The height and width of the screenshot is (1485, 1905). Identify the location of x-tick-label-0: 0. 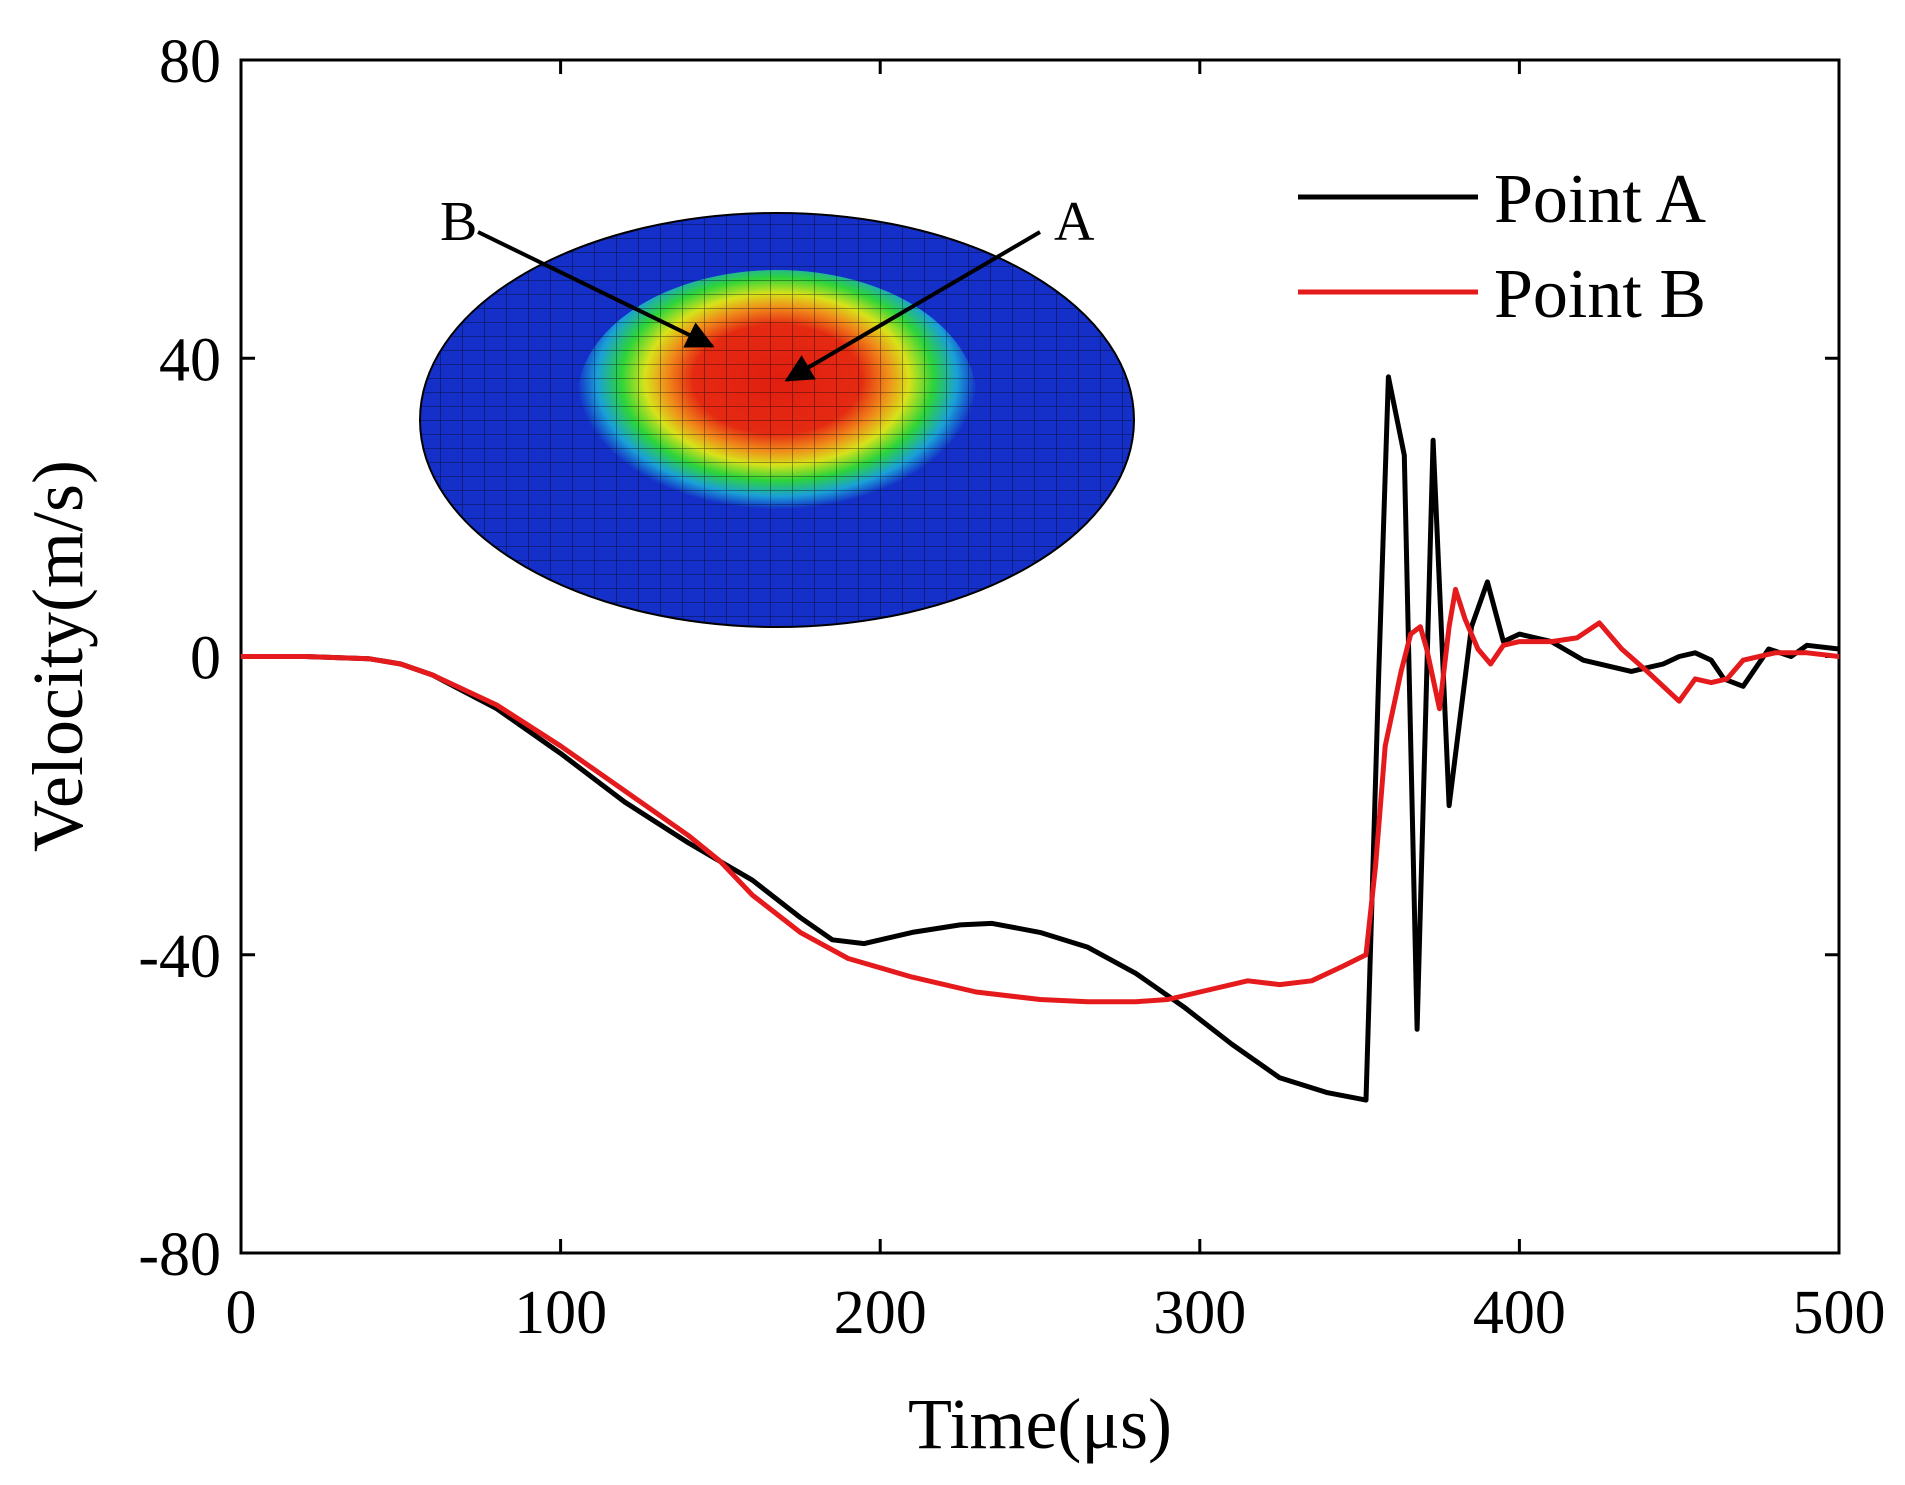
(241, 1313).